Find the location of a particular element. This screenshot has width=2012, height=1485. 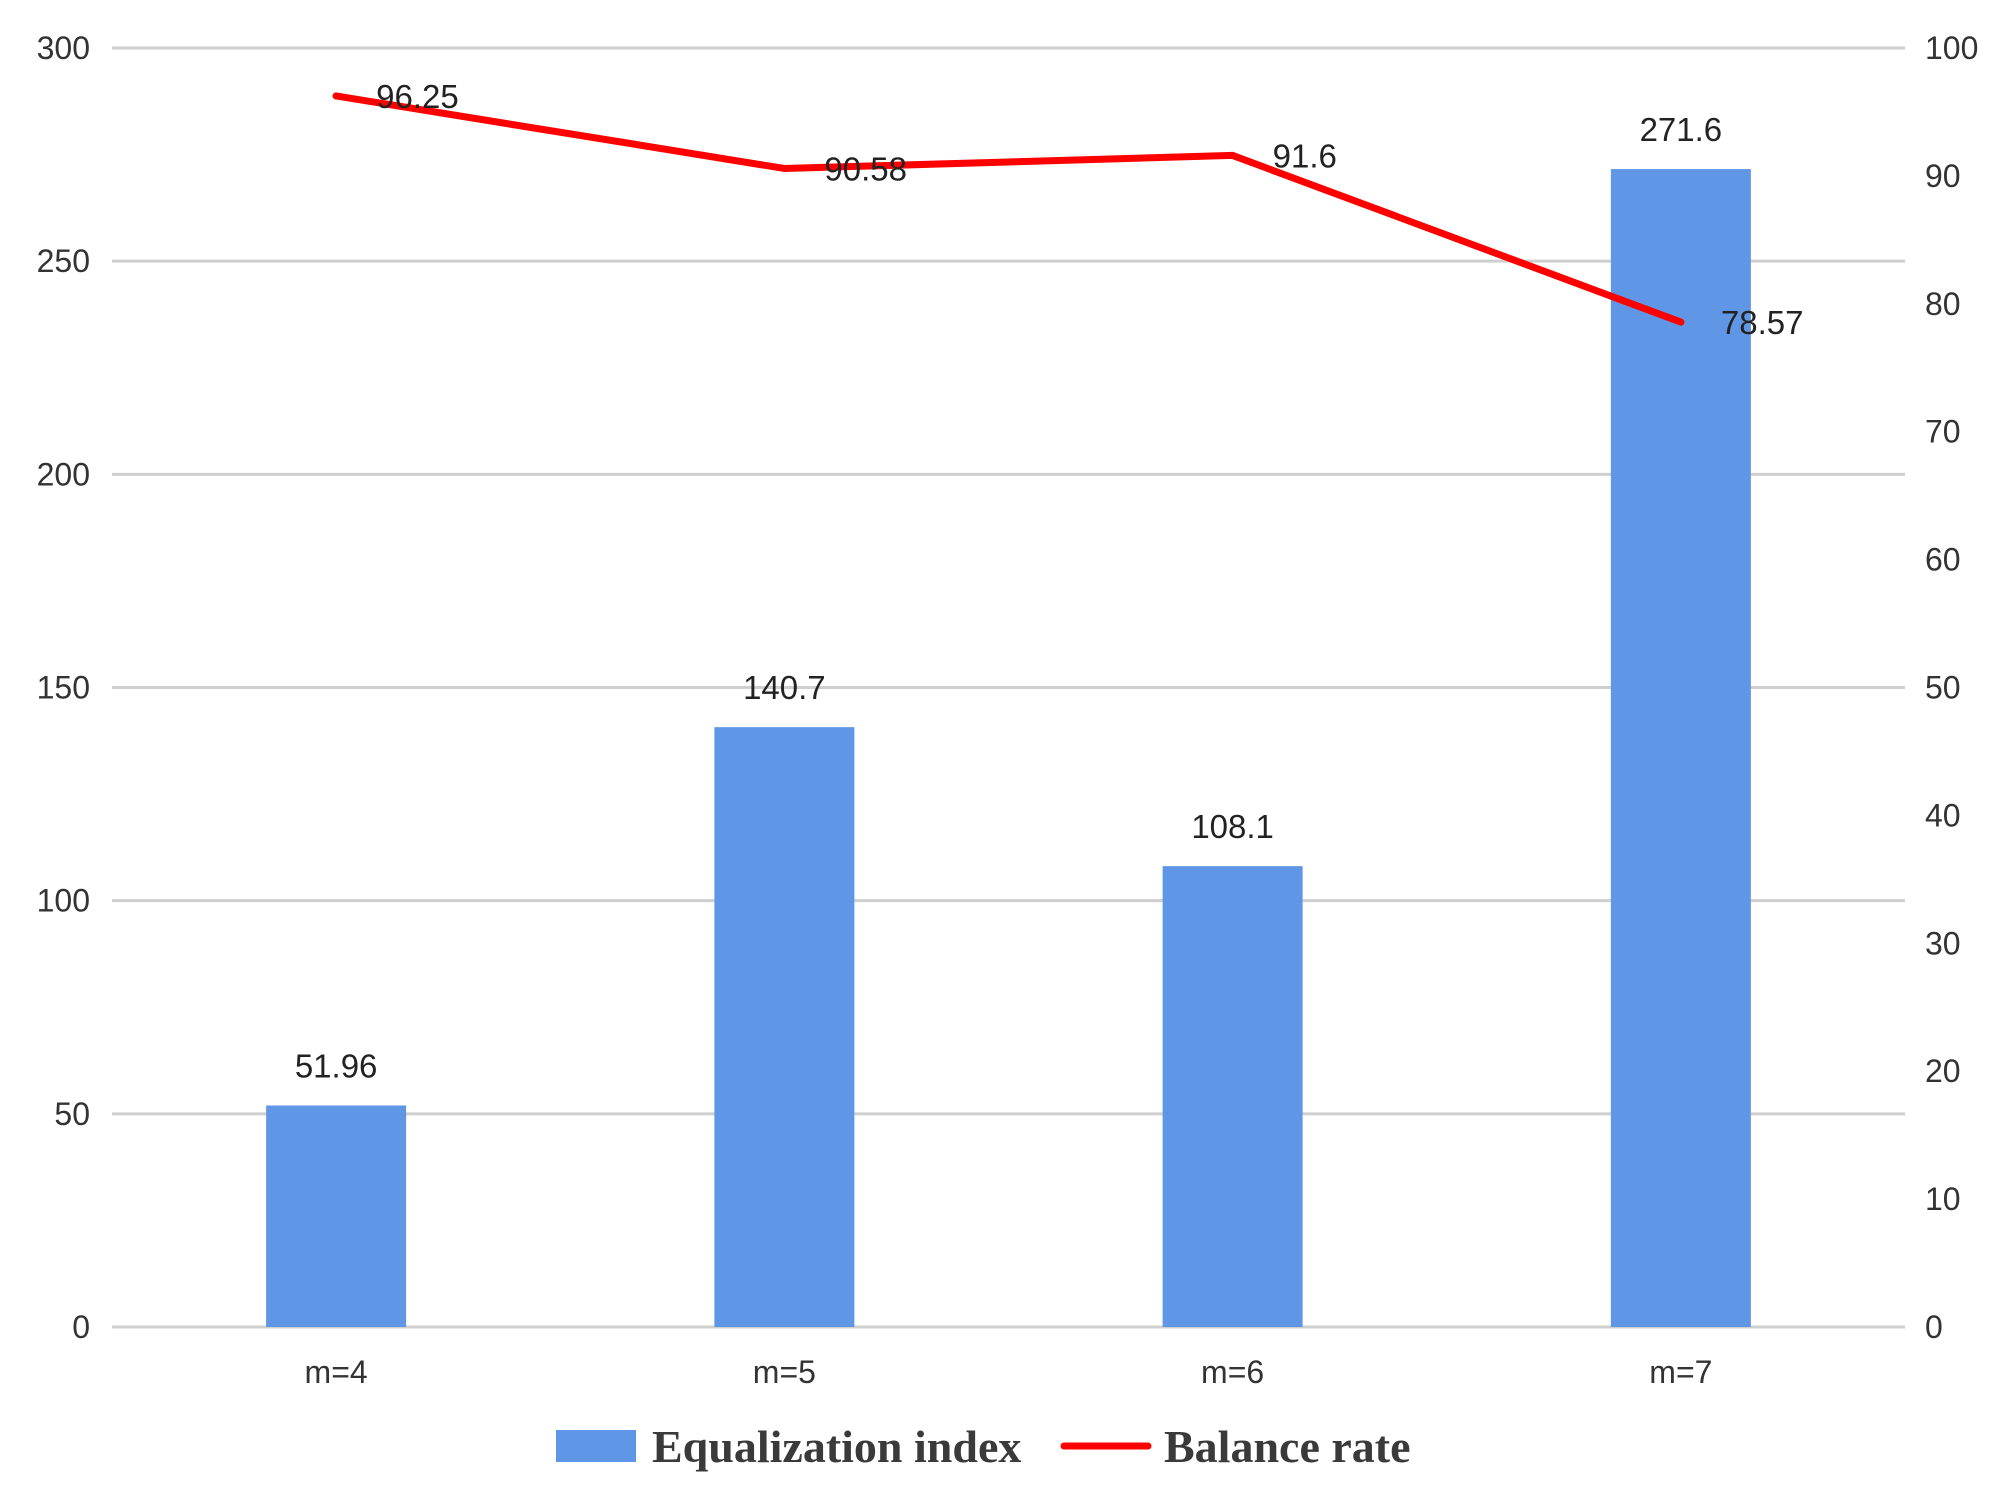

line-series is located at coordinates (1008, 209).